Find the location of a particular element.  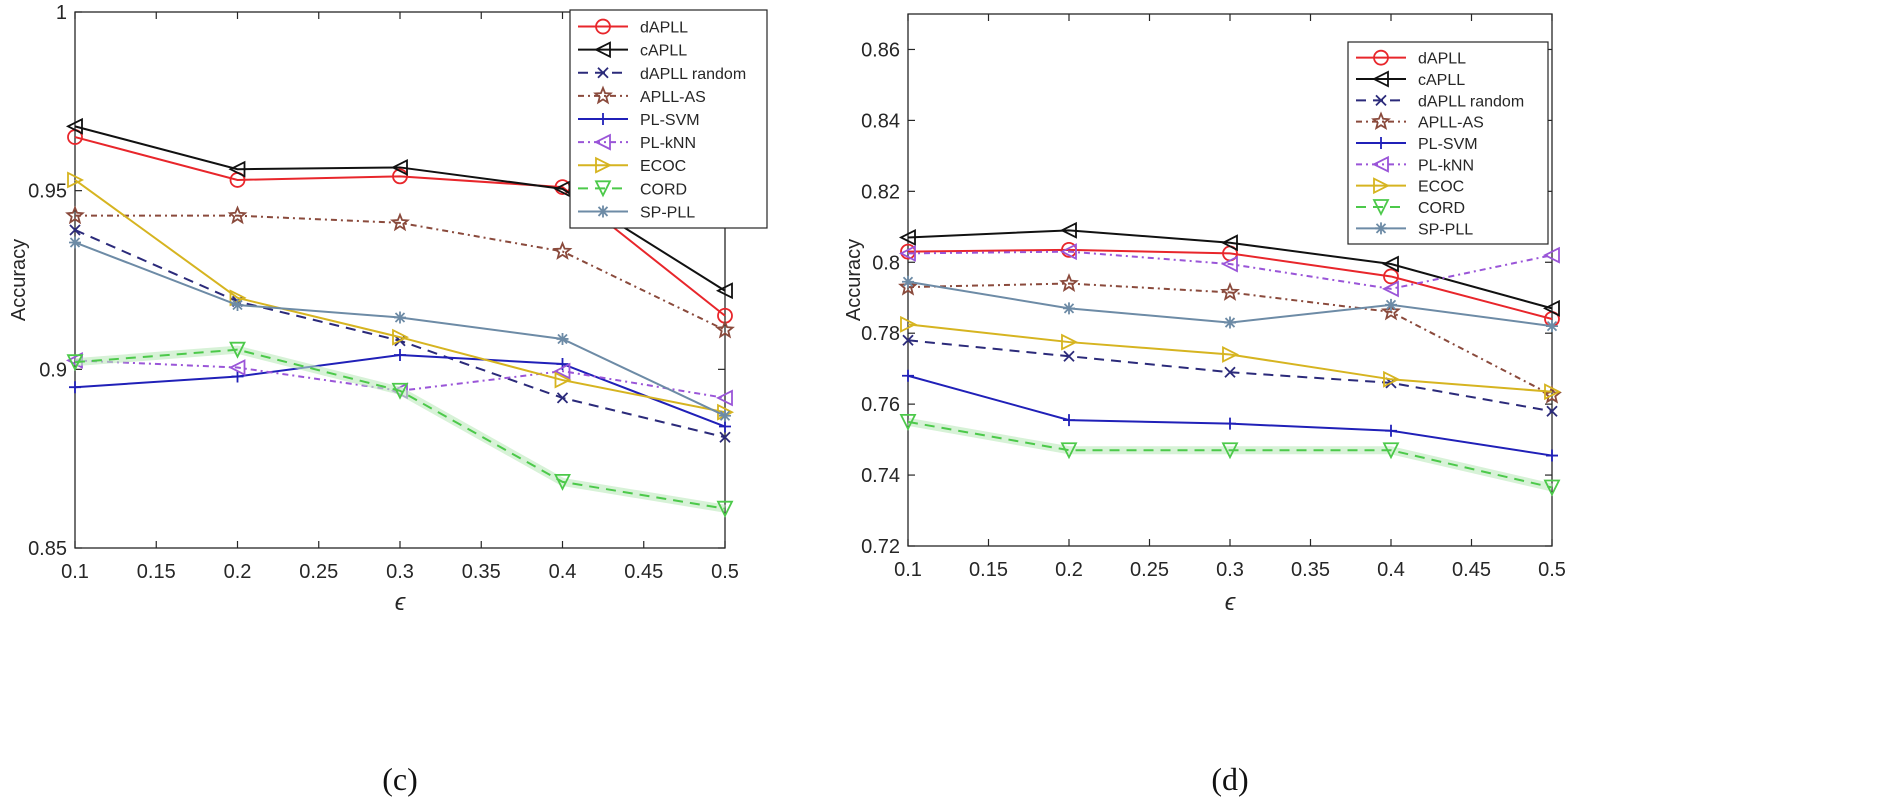

legend-label: ECOC is located at coordinates (663, 166).